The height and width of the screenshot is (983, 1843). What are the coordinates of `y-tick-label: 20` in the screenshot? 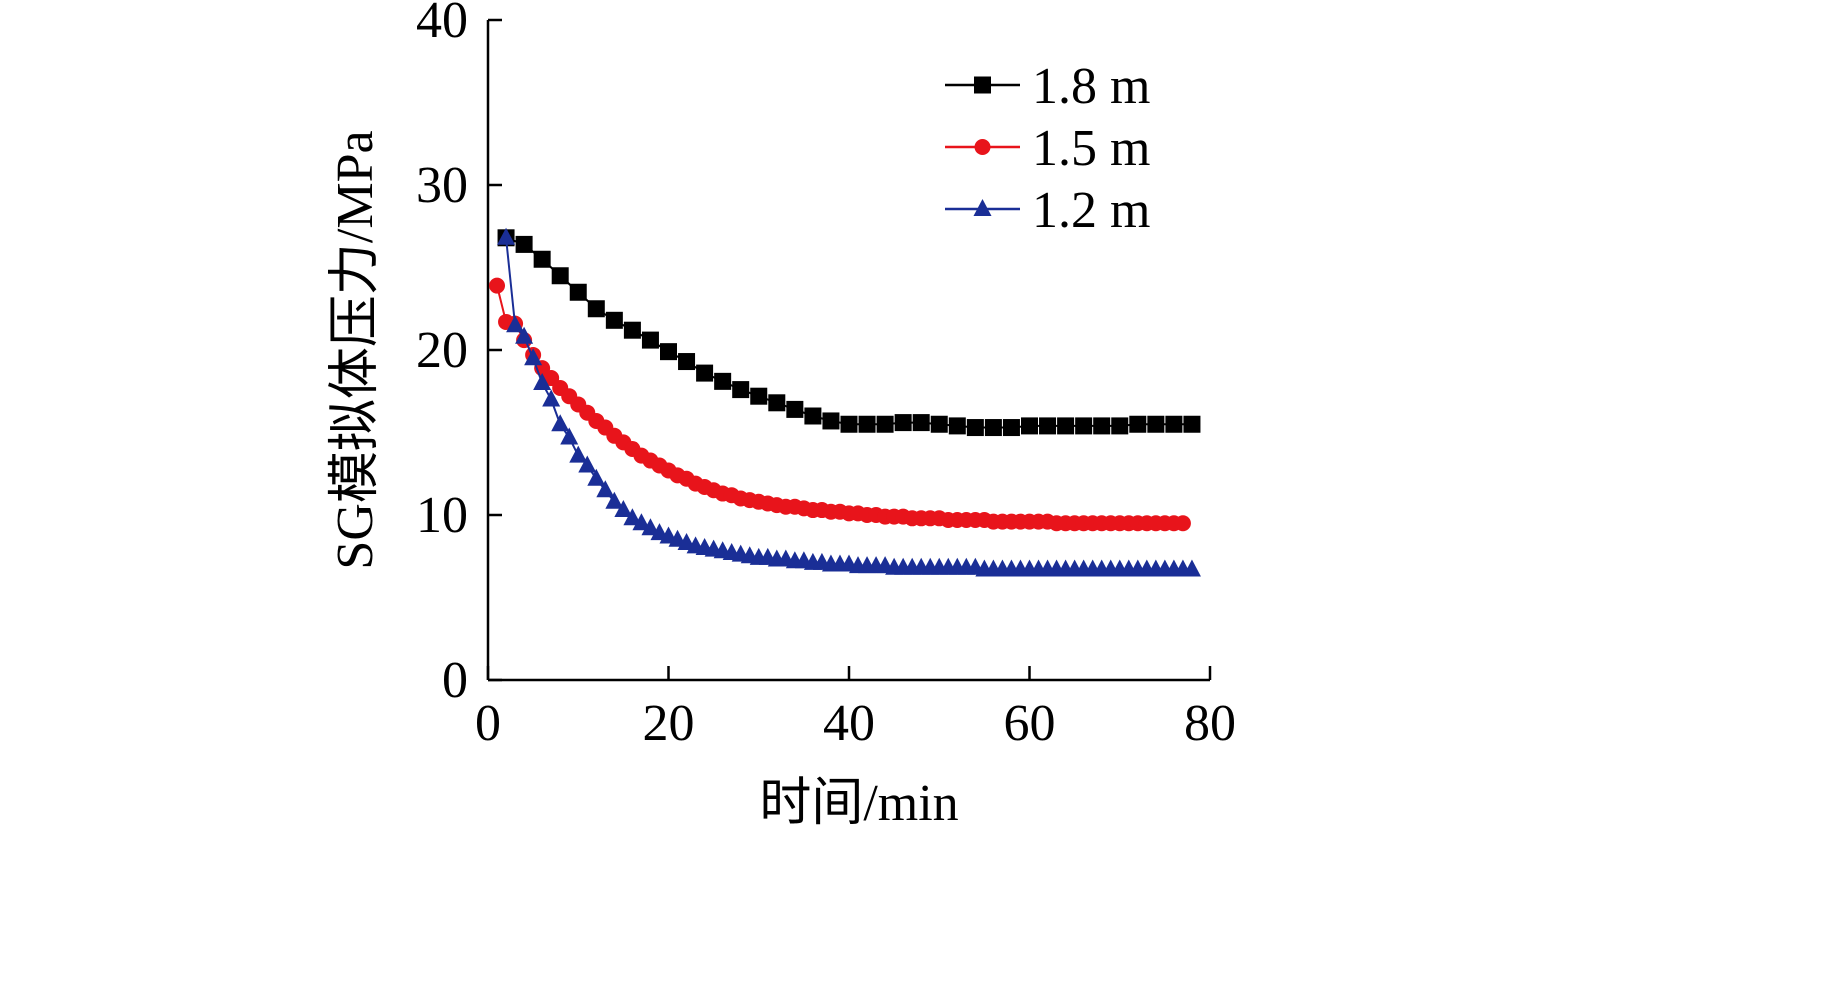 It's located at (442, 350).